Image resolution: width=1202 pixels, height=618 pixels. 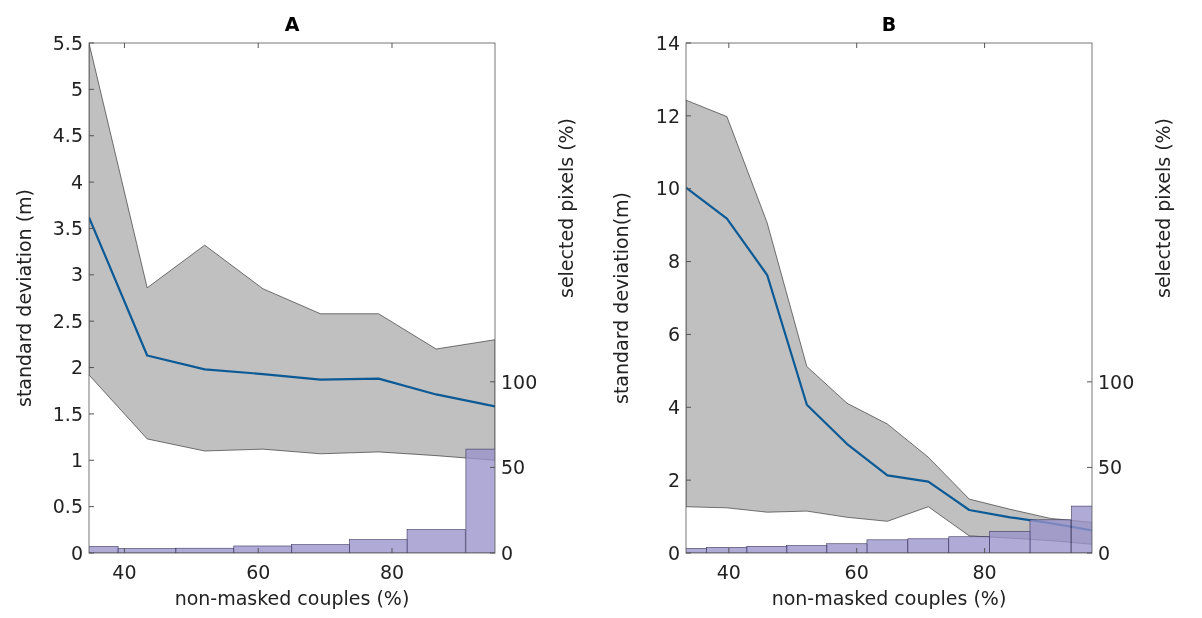 I want to click on y-axis-title: standard deviation (m), so click(x=24, y=298).